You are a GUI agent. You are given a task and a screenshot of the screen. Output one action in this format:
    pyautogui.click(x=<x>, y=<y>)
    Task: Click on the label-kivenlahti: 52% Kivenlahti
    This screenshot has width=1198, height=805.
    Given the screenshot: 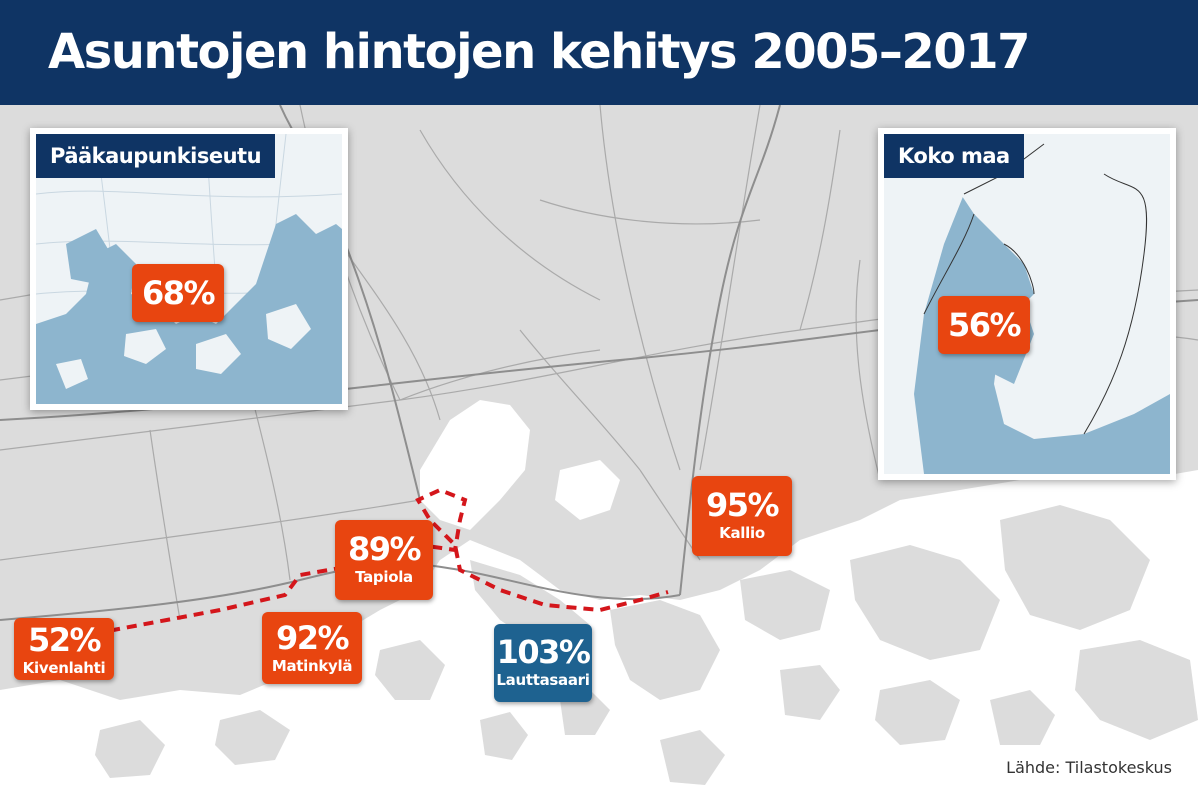 What is the action you would take?
    pyautogui.click(x=64, y=649)
    